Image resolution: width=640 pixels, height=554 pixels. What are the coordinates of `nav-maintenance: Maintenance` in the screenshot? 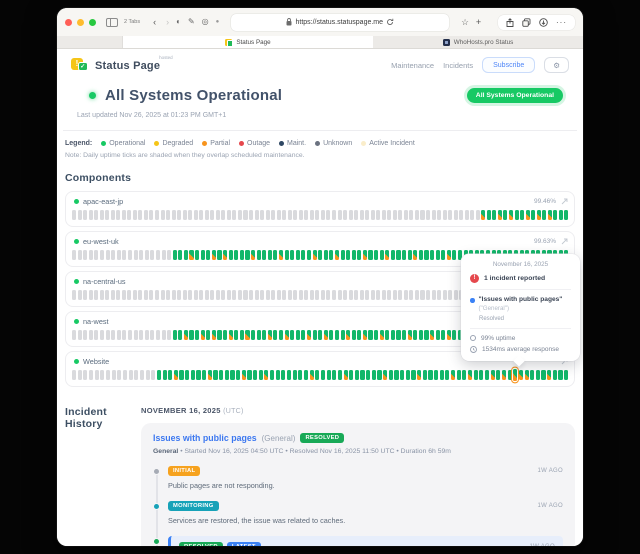 It's located at (413, 65).